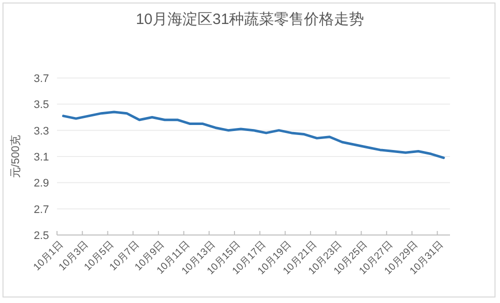 The image size is (500, 303). Describe the element at coordinates (41, 79) in the screenshot. I see `y-tick-label: 3.7` at that location.